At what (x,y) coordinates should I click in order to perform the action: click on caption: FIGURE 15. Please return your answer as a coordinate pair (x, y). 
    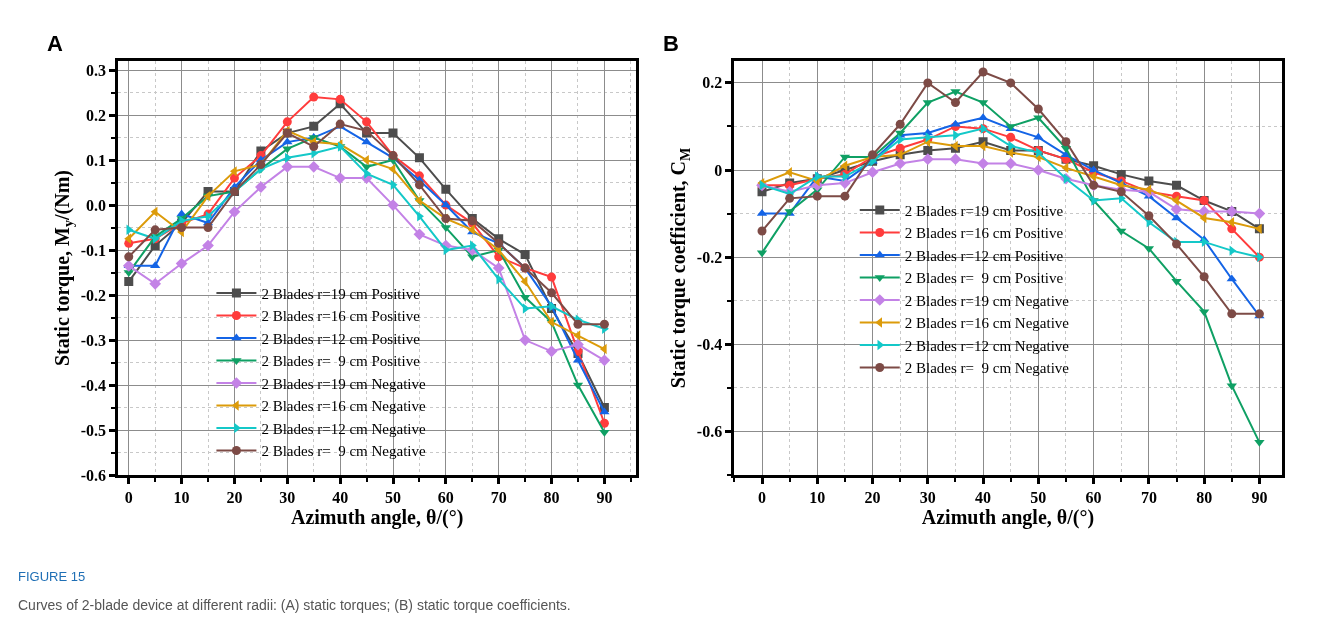
    Looking at the image, I should click on (52, 576).